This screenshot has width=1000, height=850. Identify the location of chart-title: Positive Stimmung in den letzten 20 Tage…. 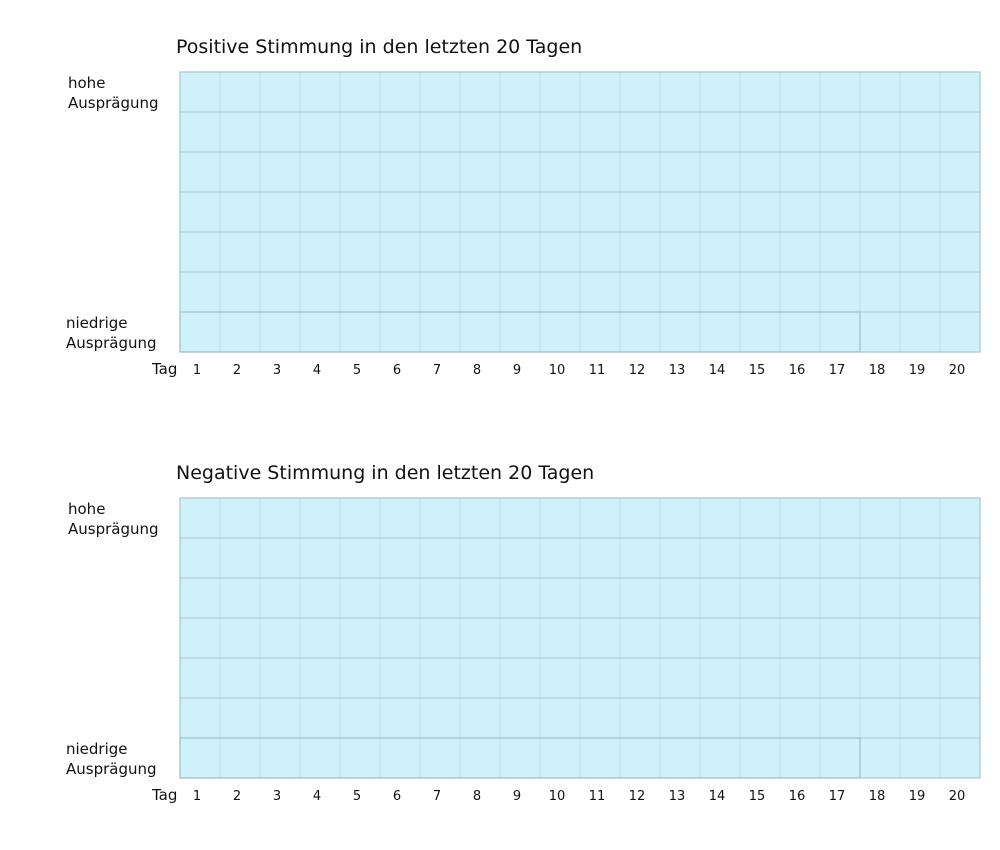
(379, 47).